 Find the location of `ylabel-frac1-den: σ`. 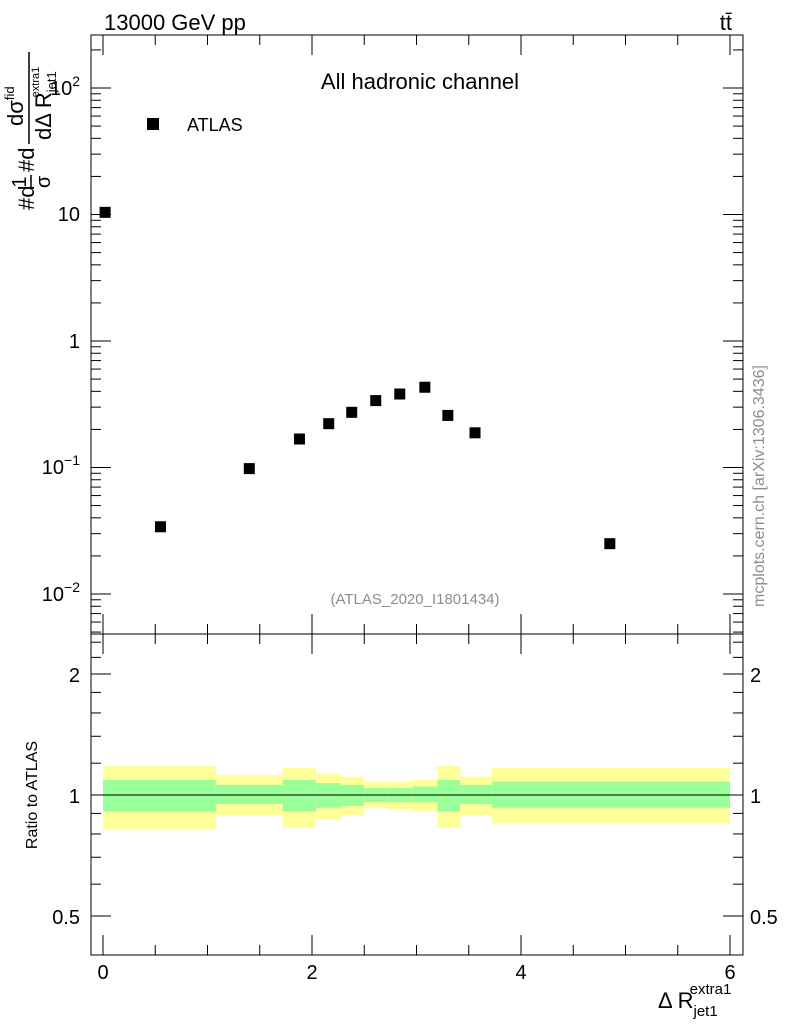

ylabel-frac1-den: σ is located at coordinates (44, 181).